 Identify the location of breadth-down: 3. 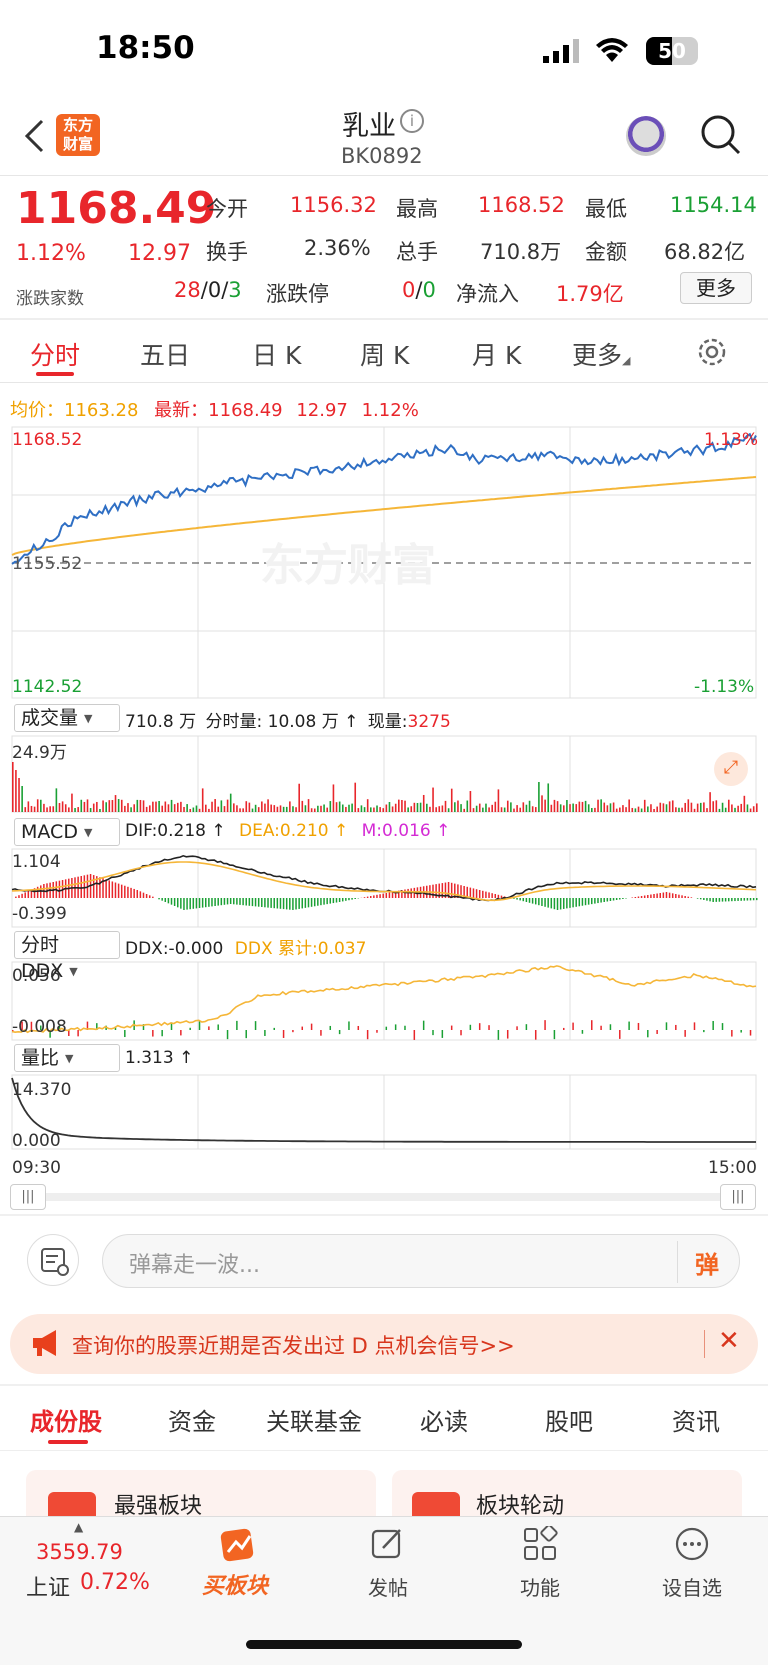
(235, 290).